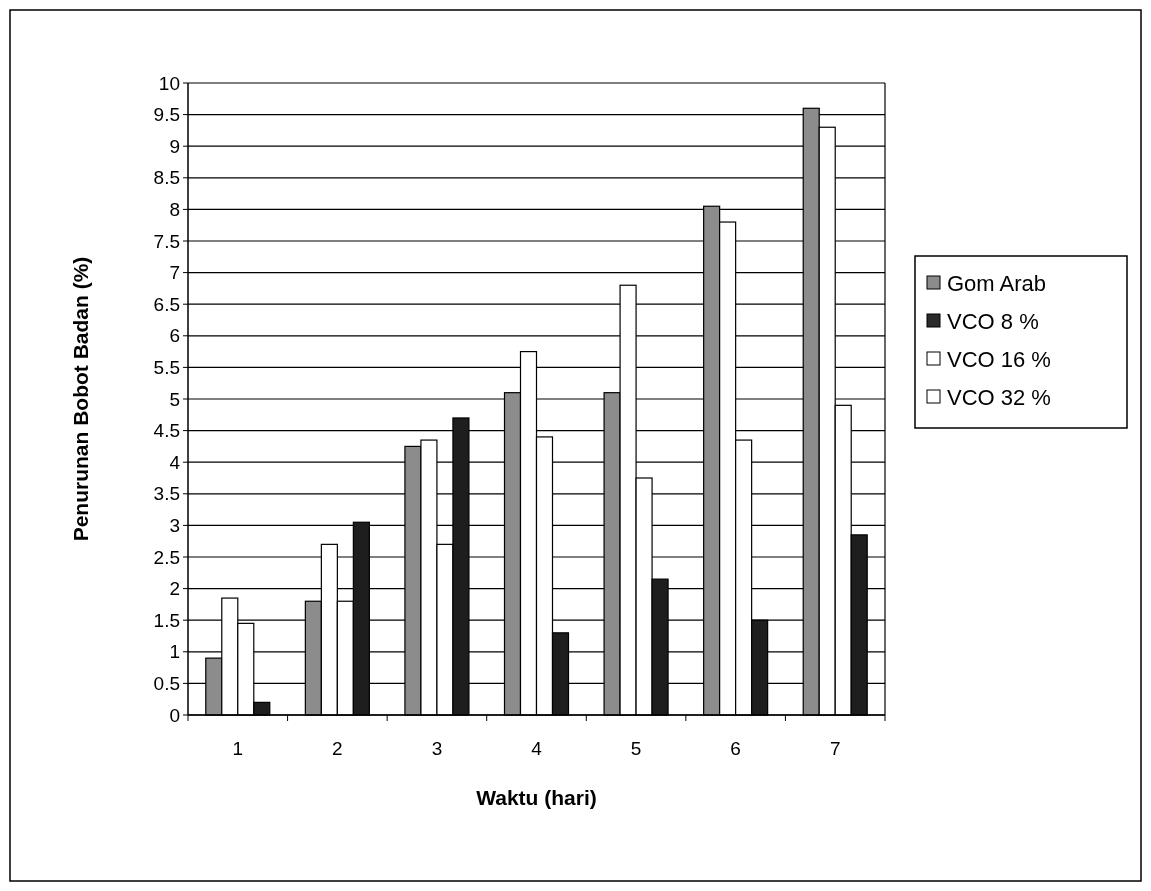 The image size is (1151, 891). What do you see at coordinates (835, 748) in the screenshot?
I see `x-tick-label: 7` at bounding box center [835, 748].